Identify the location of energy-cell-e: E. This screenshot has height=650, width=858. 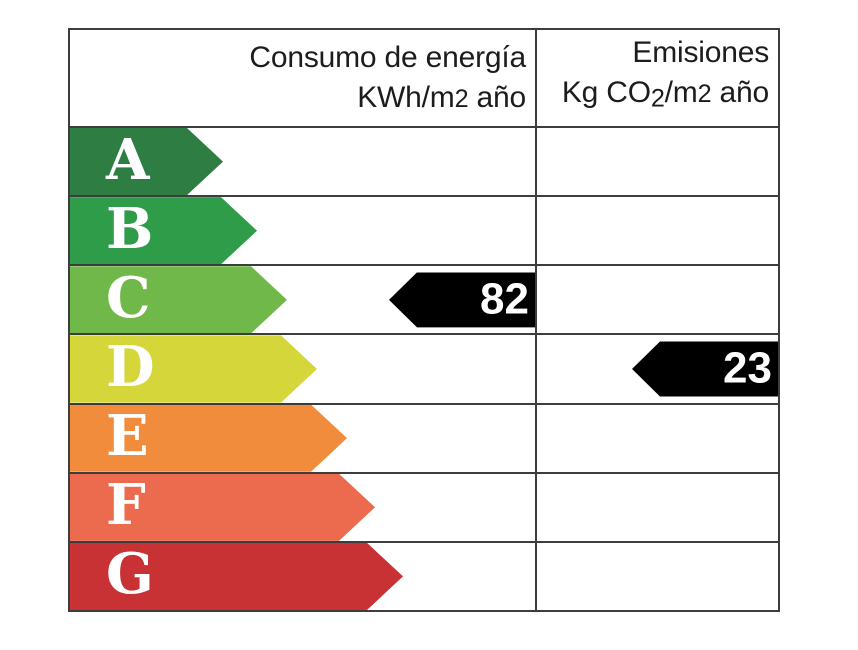
(302, 438).